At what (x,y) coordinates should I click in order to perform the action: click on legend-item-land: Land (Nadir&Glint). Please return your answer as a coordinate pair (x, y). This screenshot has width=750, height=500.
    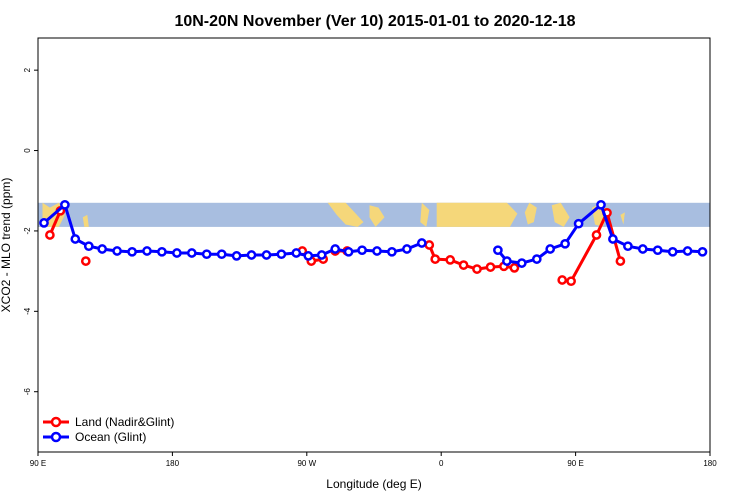
    Looking at the image, I should click on (108, 422).